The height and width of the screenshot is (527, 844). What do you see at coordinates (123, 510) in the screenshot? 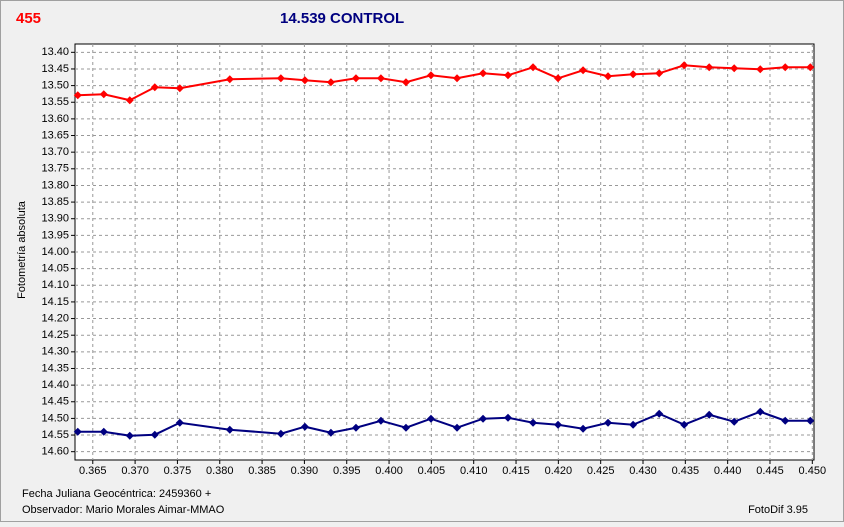
I see `observer: Observador: Mario Morales Aimar-MMAO` at bounding box center [123, 510].